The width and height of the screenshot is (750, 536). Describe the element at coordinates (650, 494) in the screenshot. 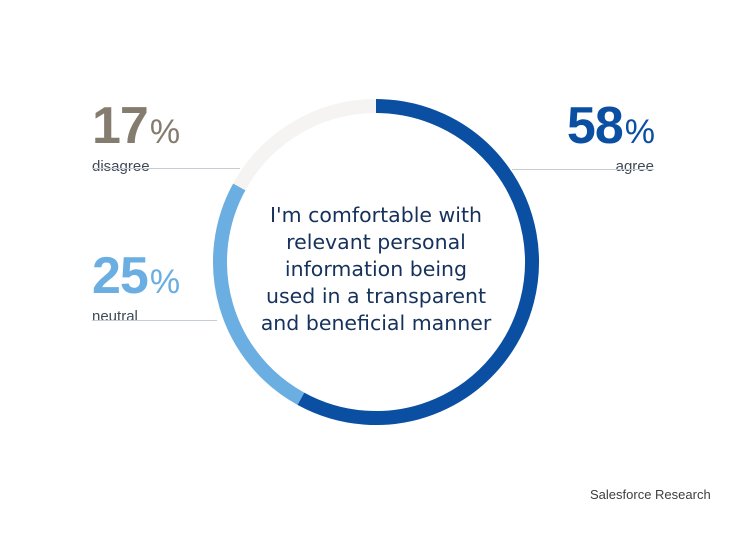

I see `source-label: Salesforce Research` at that location.